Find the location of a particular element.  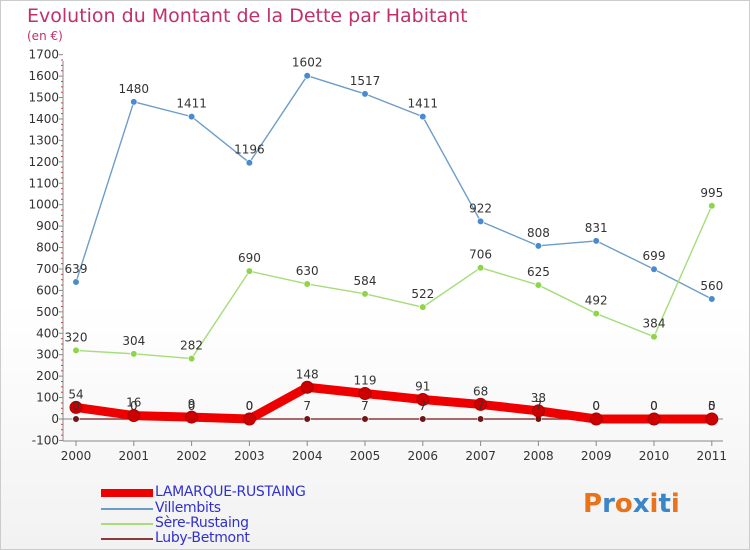

data-label-3: 54 is located at coordinates (75, 394).